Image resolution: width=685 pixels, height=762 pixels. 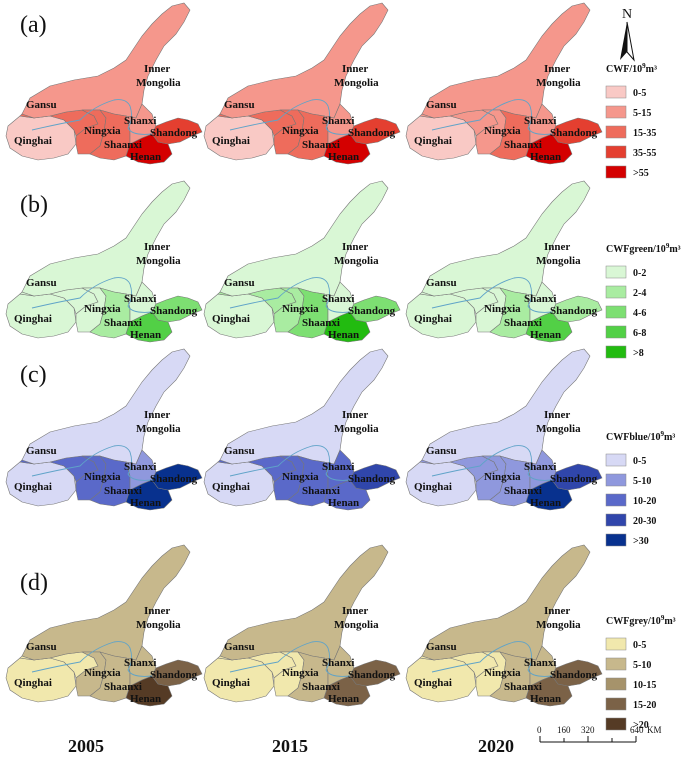 What do you see at coordinates (641, 541) in the screenshot?
I see `legend-item-label: >30` at bounding box center [641, 541].